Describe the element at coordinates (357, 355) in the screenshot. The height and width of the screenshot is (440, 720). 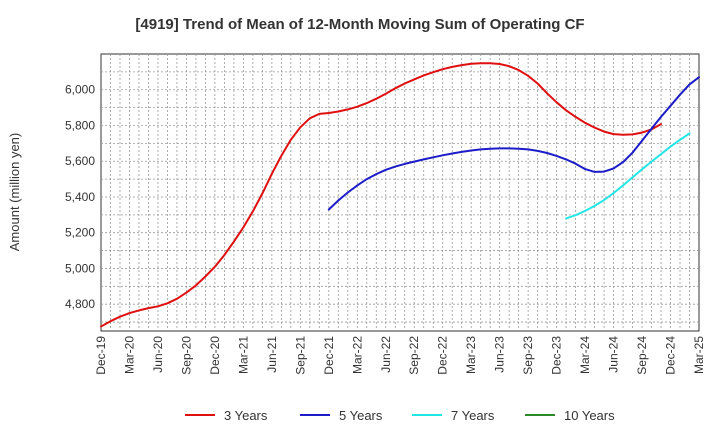
I see `x-tick-label: Mar-22` at that location.